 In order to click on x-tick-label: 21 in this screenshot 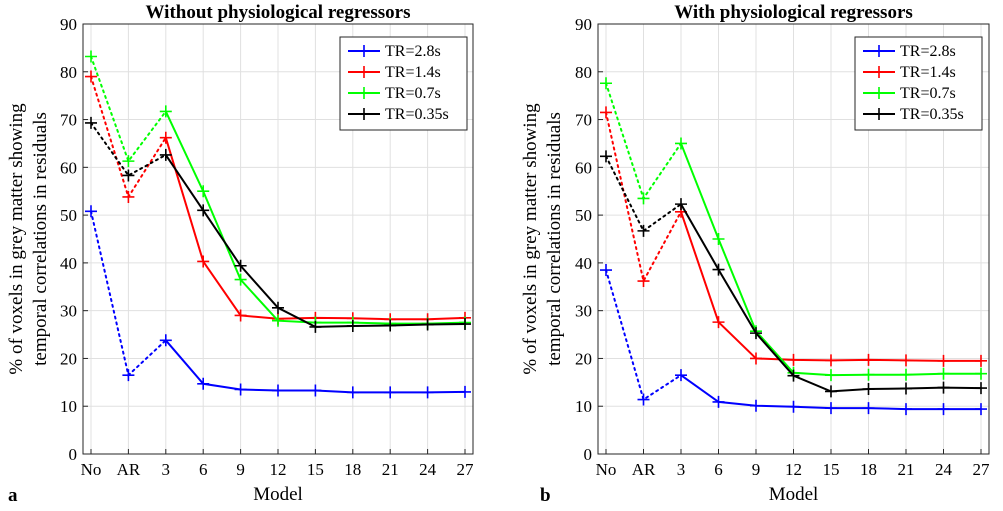, I will do `click(906, 469)`.